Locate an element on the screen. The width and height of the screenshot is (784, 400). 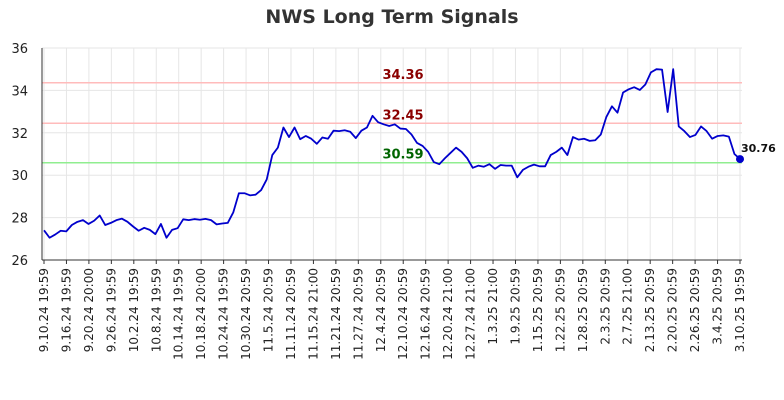
x-tick-label: 10.18.24 20:00 is located at coordinates (201, 314).